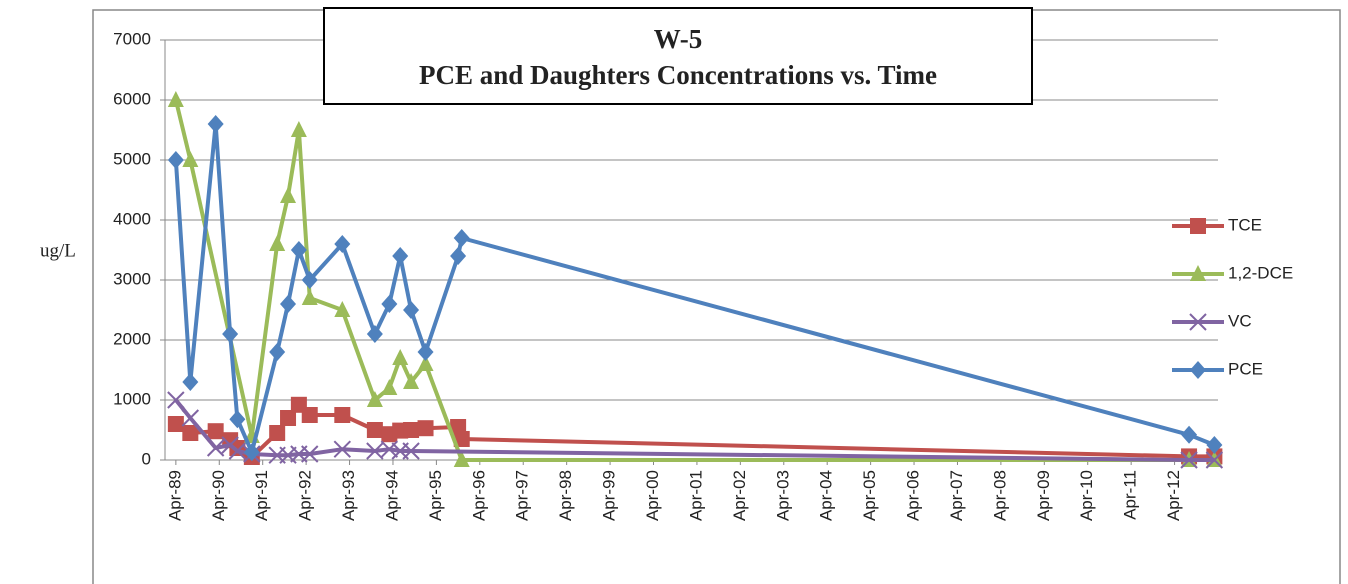 The height and width of the screenshot is (584, 1348). I want to click on x-tick-label: Apr-08, so click(999, 495).